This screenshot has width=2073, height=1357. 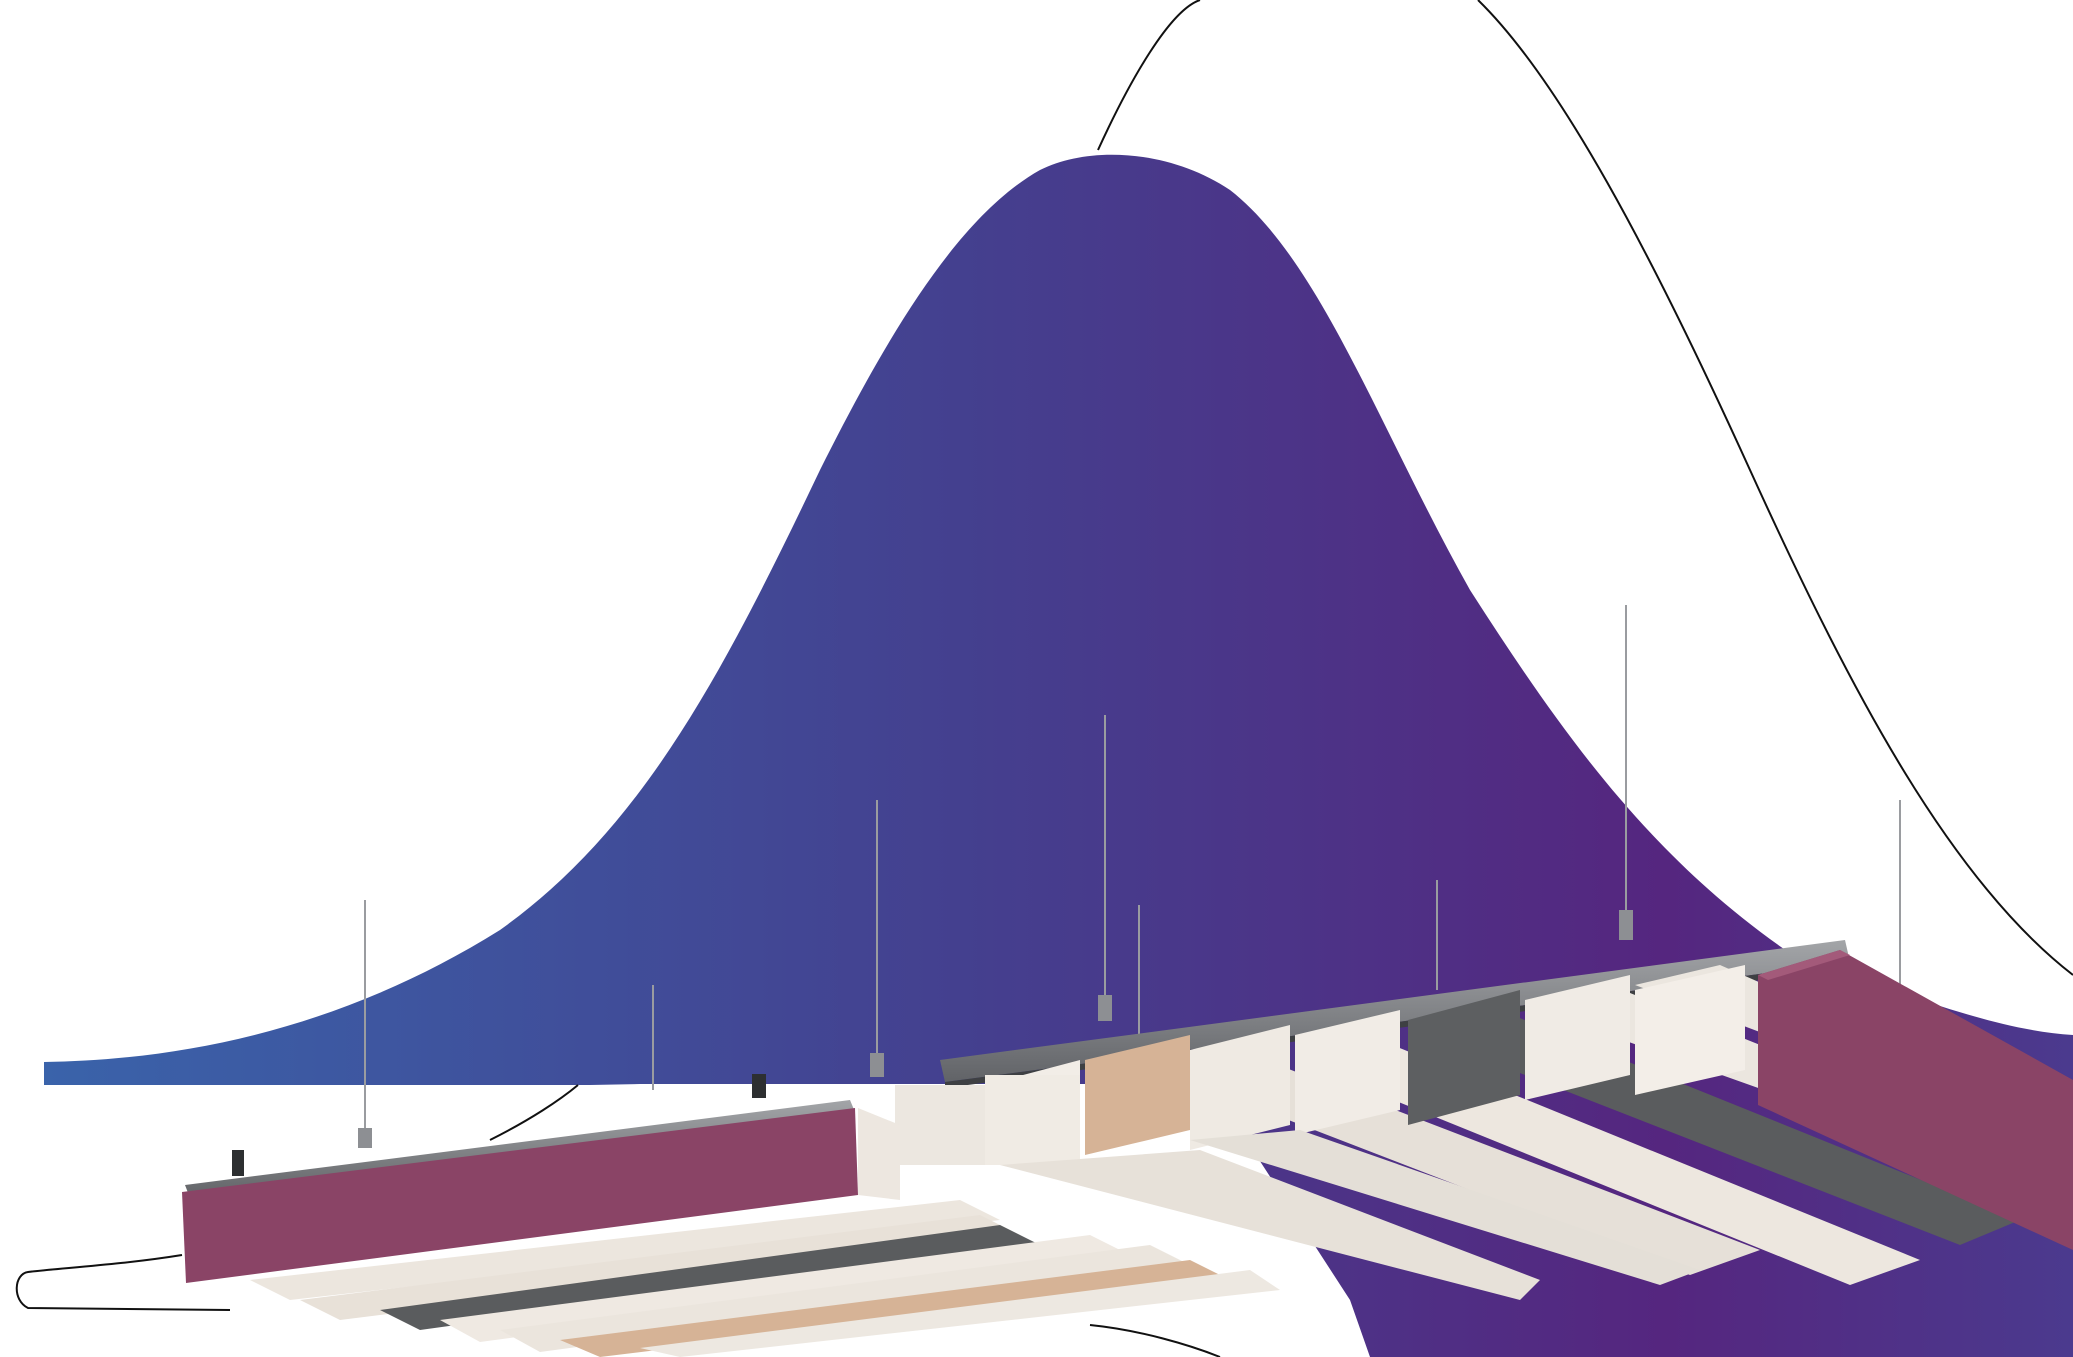 What do you see at coordinates (534, 1112) in the screenshot?
I see `outline-mid` at bounding box center [534, 1112].